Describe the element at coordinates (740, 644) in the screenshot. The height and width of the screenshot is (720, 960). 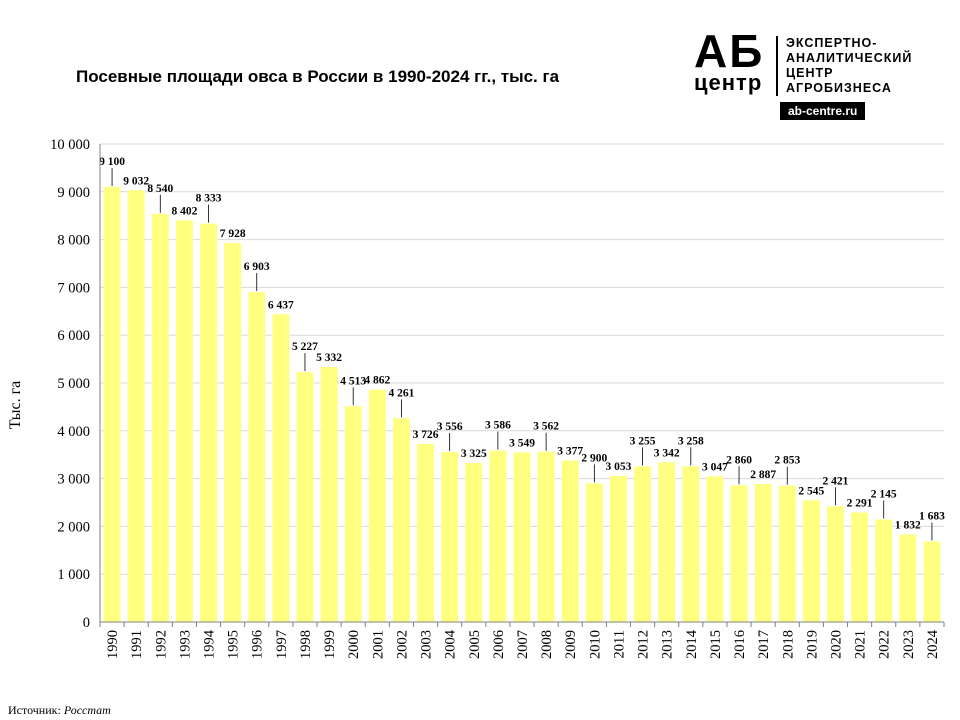
I see `x-tick-label: 2016` at that location.